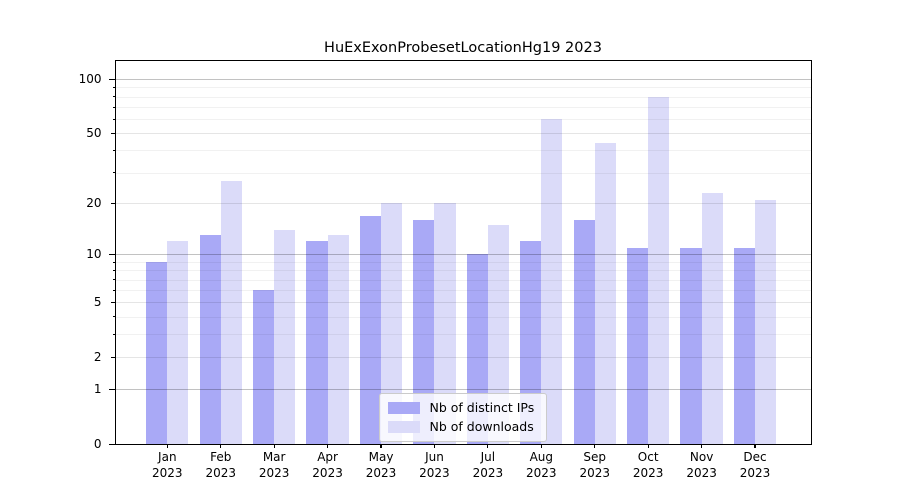  Describe the element at coordinates (381, 472) in the screenshot. I see `x-label-year-may: 2023` at that location.